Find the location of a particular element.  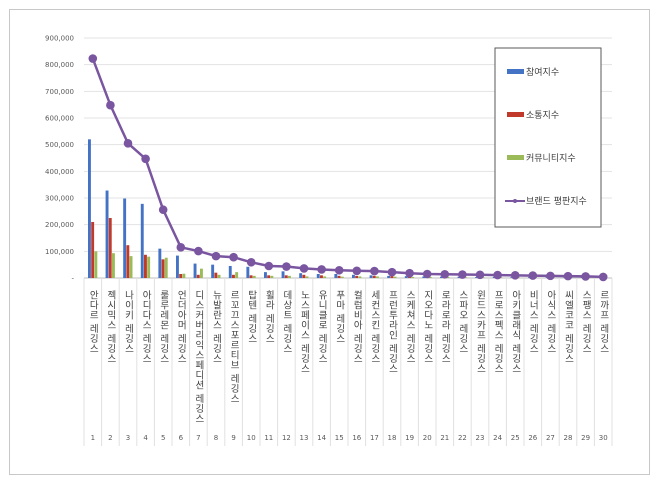

rank-label: 10 is located at coordinates (251, 438).